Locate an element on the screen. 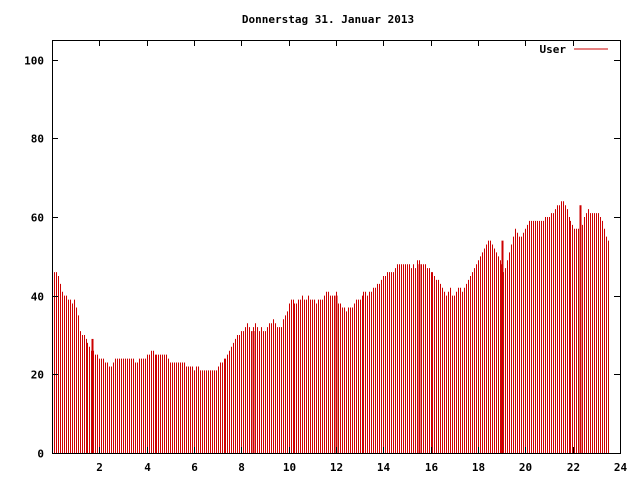 The height and width of the screenshot is (480, 640). x-tick-label: 14 is located at coordinates (384, 467).